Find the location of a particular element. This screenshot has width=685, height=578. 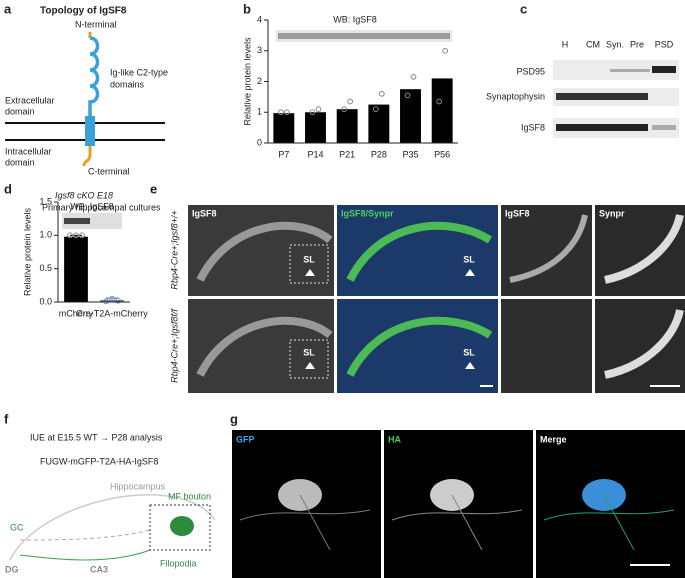

y-tick-label: 0.5 is located at coordinates (45, 268).